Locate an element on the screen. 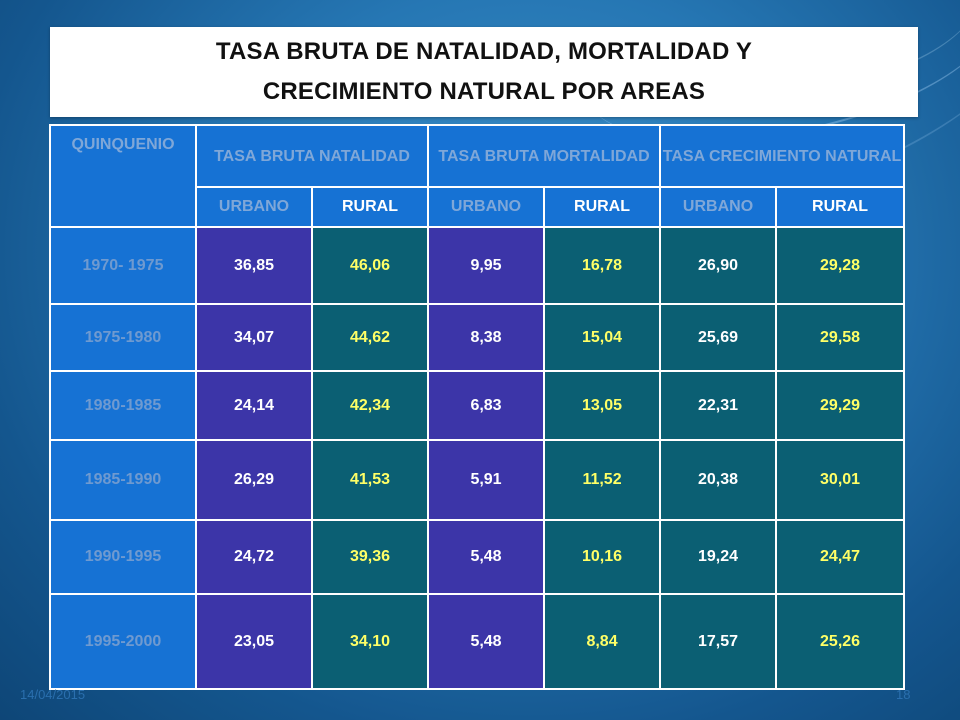 The height and width of the screenshot is (720, 960). mortalidad-rural-cell: 13,05 is located at coordinates (602, 405).